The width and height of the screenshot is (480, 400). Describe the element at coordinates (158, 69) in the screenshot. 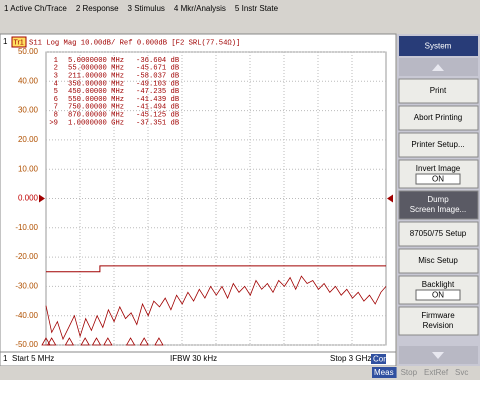

I see `marker-response: -45.671 dB` at that location.